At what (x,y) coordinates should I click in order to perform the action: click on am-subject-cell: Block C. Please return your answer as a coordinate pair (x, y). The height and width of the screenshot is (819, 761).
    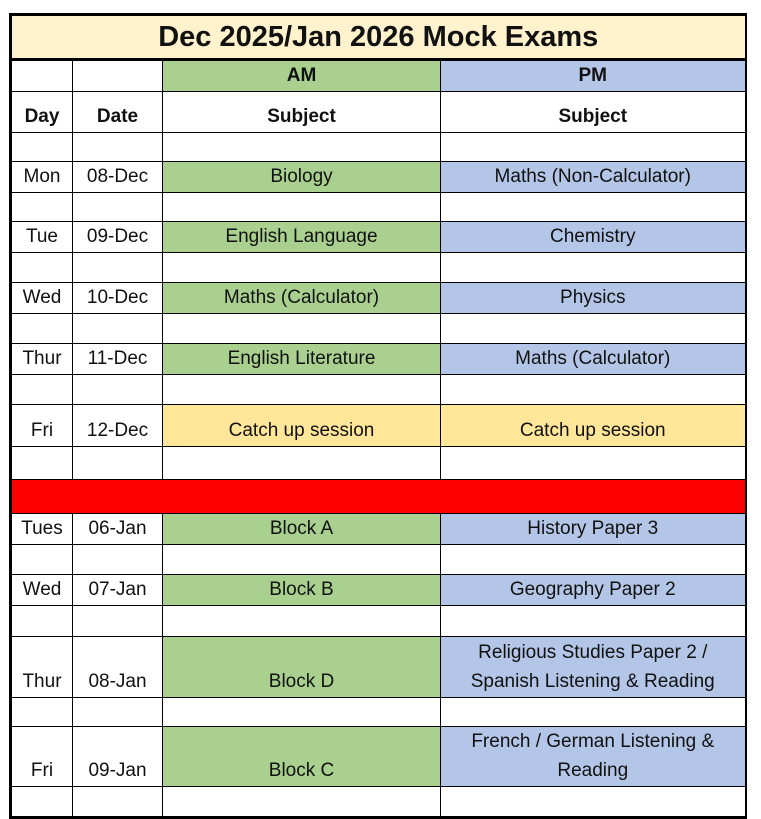
    Looking at the image, I should click on (301, 756).